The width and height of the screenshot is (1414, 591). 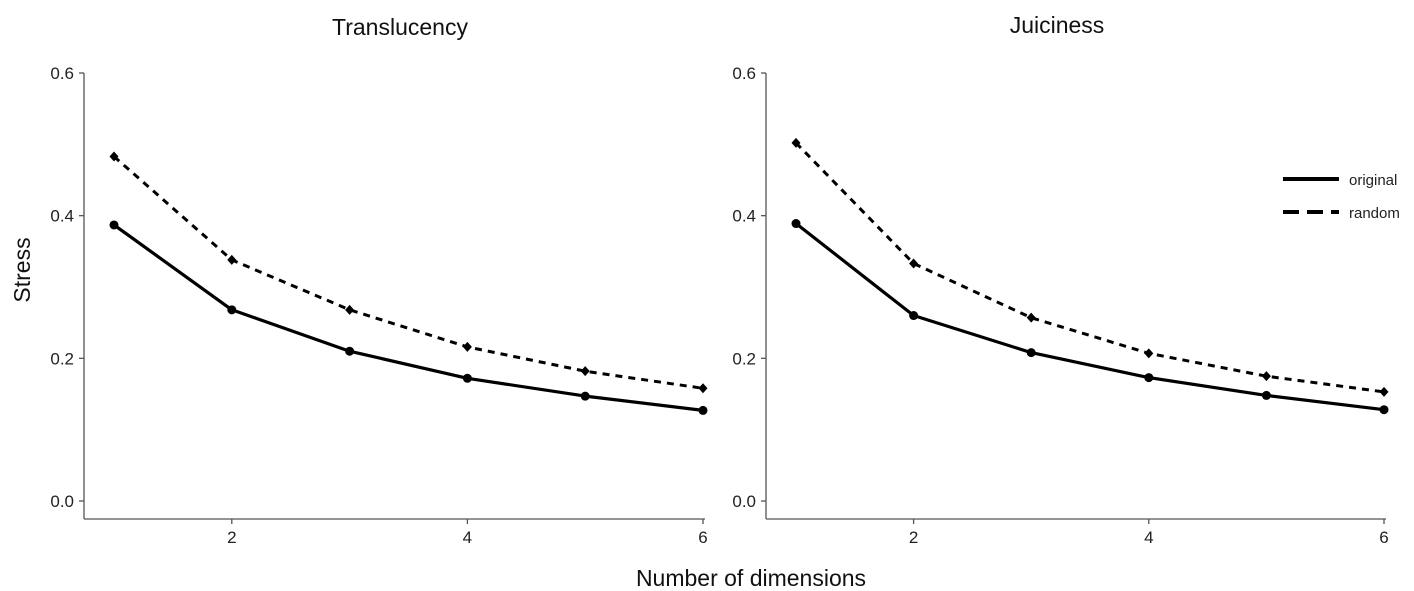 What do you see at coordinates (22, 269) in the screenshot?
I see `y-axis-label: Stress` at bounding box center [22, 269].